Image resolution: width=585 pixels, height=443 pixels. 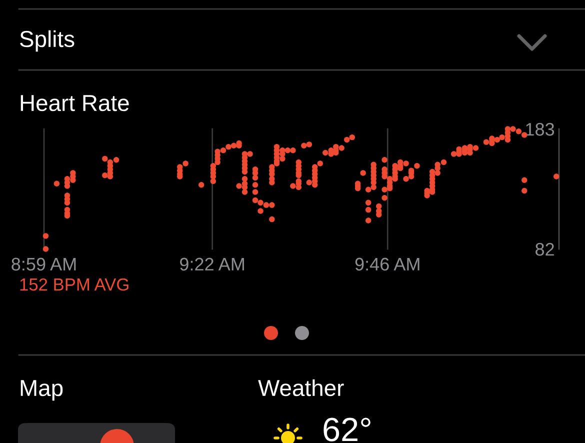 What do you see at coordinates (545, 249) in the screenshot?
I see `y-tick-label: 82` at bounding box center [545, 249].